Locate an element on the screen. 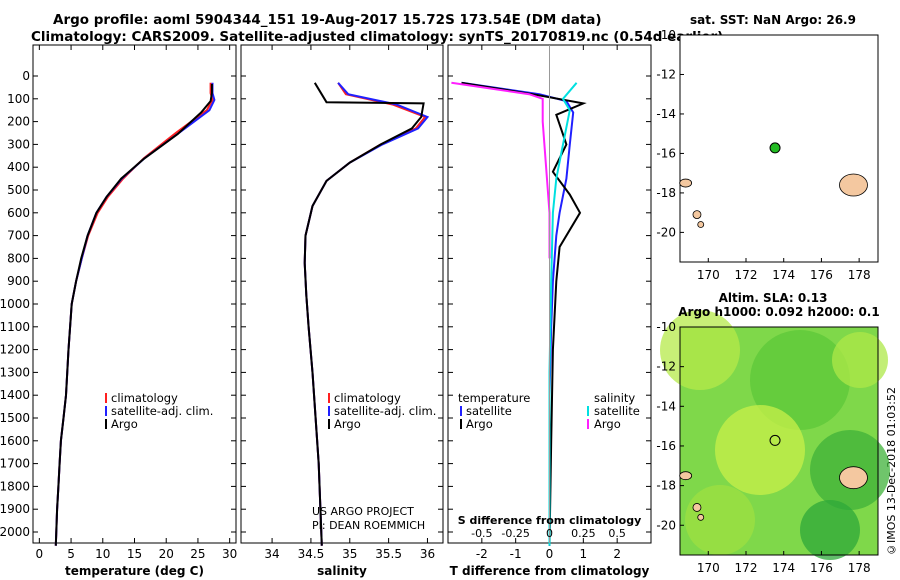 The width and height of the screenshot is (900, 580). y-tick-label: 1900 is located at coordinates (15, 509).